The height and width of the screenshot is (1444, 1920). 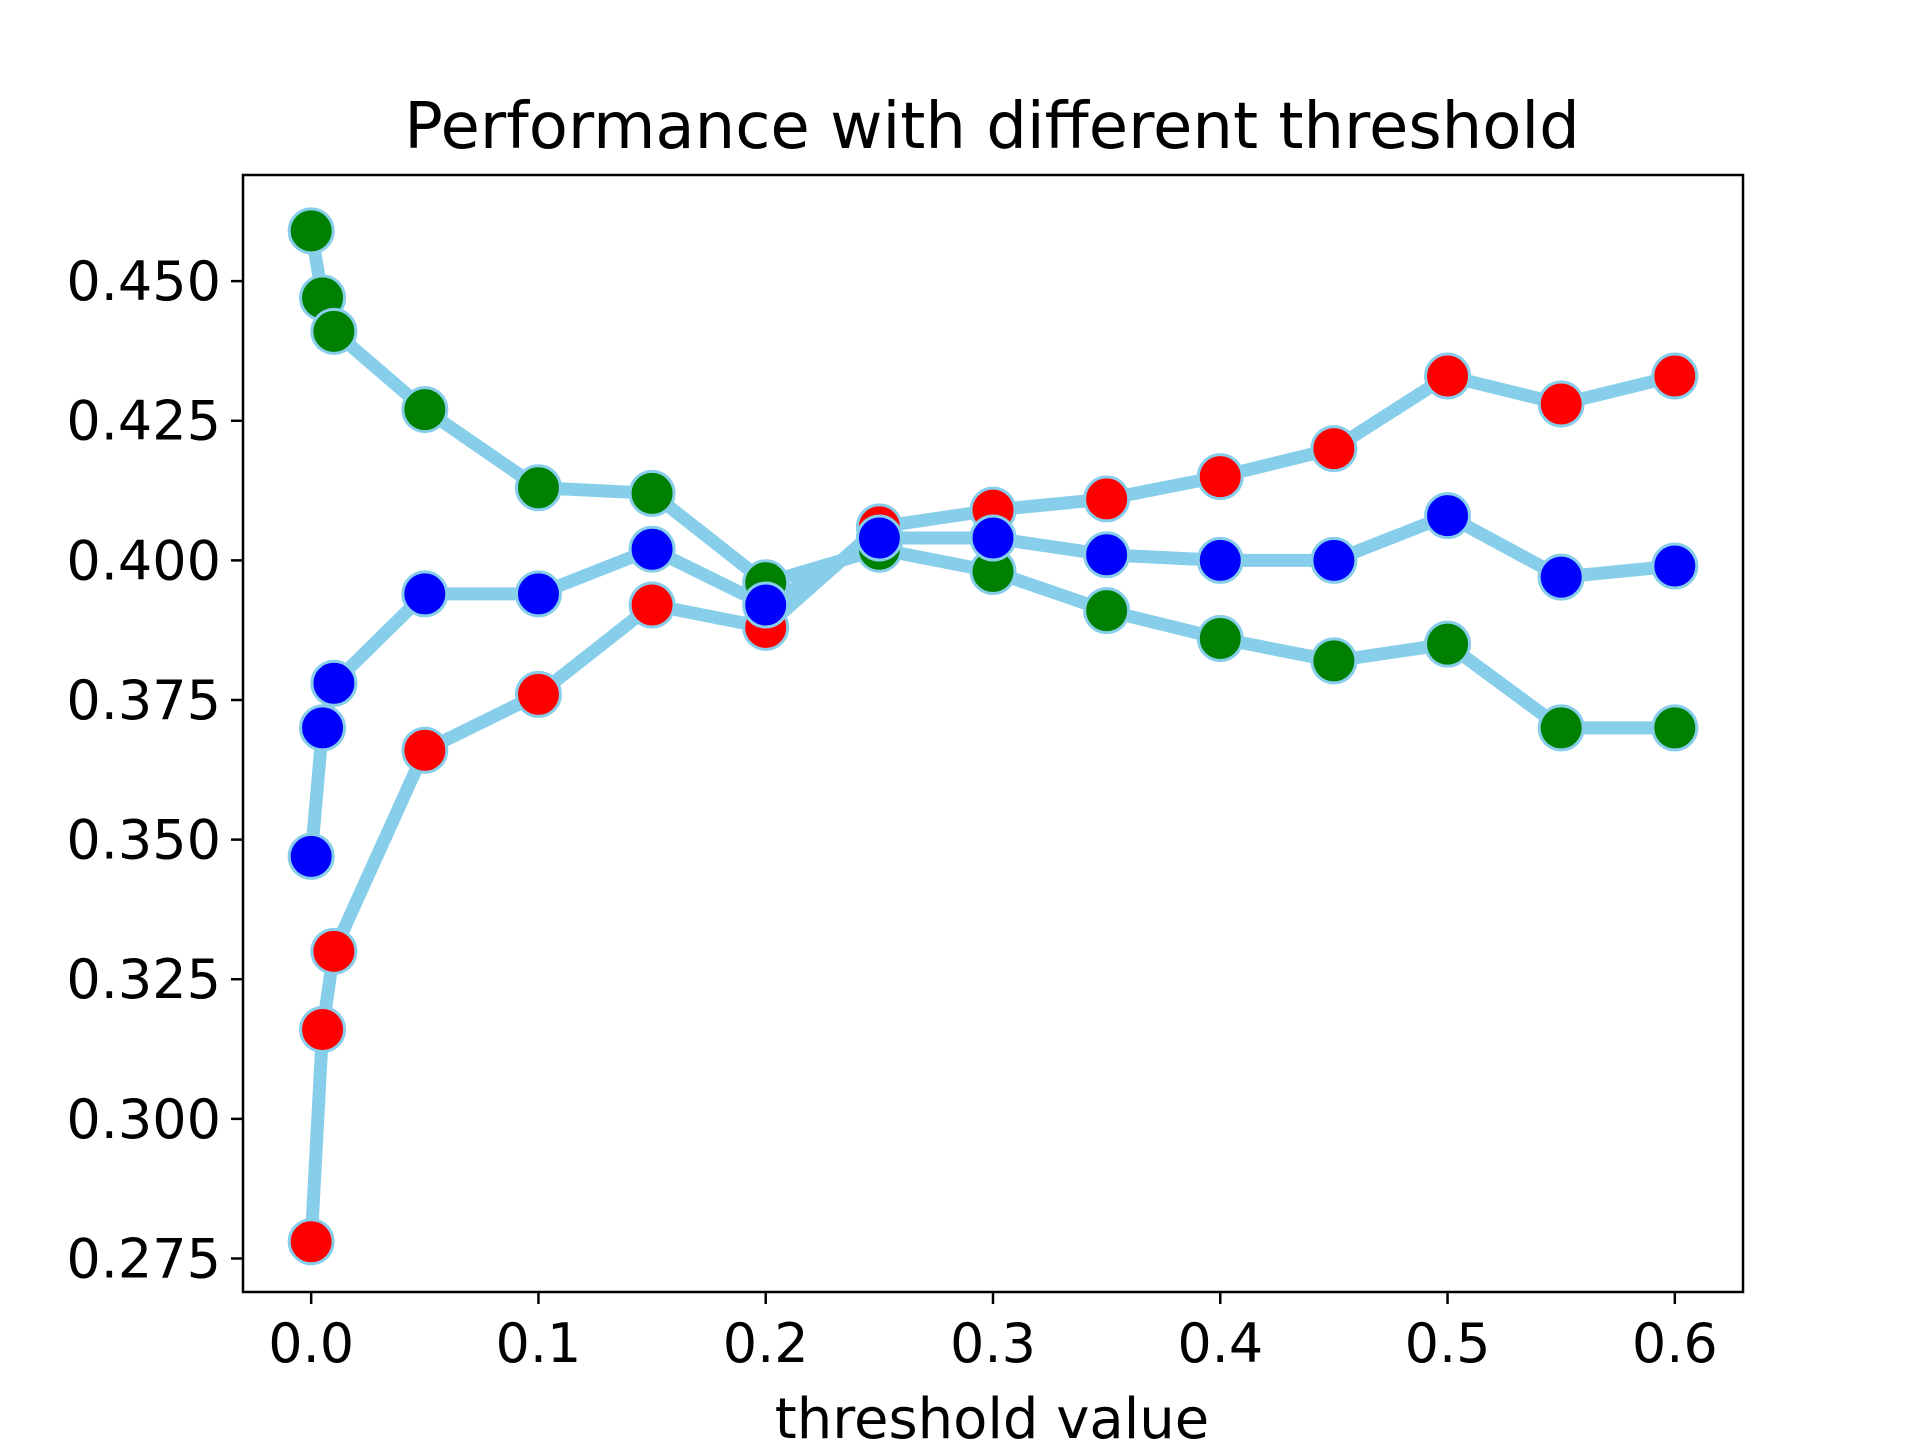 What do you see at coordinates (311, 1343) in the screenshot?
I see `x-tick-label: 0.0` at bounding box center [311, 1343].